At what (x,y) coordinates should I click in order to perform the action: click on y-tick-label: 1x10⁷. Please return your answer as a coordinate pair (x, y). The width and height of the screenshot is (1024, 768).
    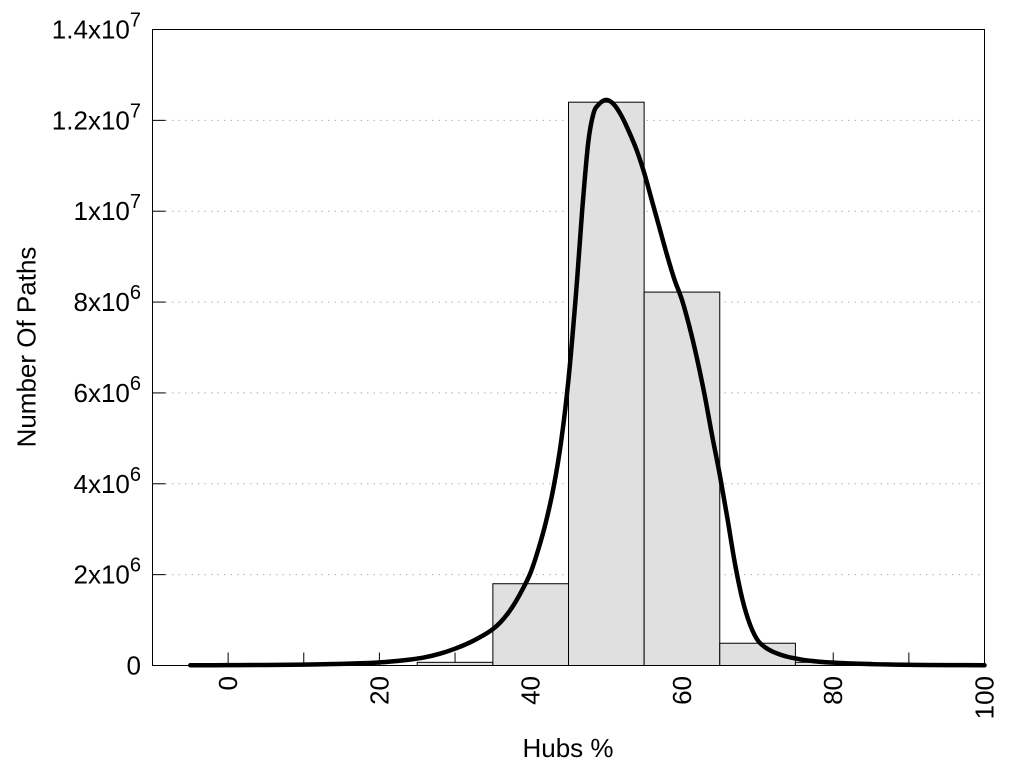
    Looking at the image, I should click on (107, 208).